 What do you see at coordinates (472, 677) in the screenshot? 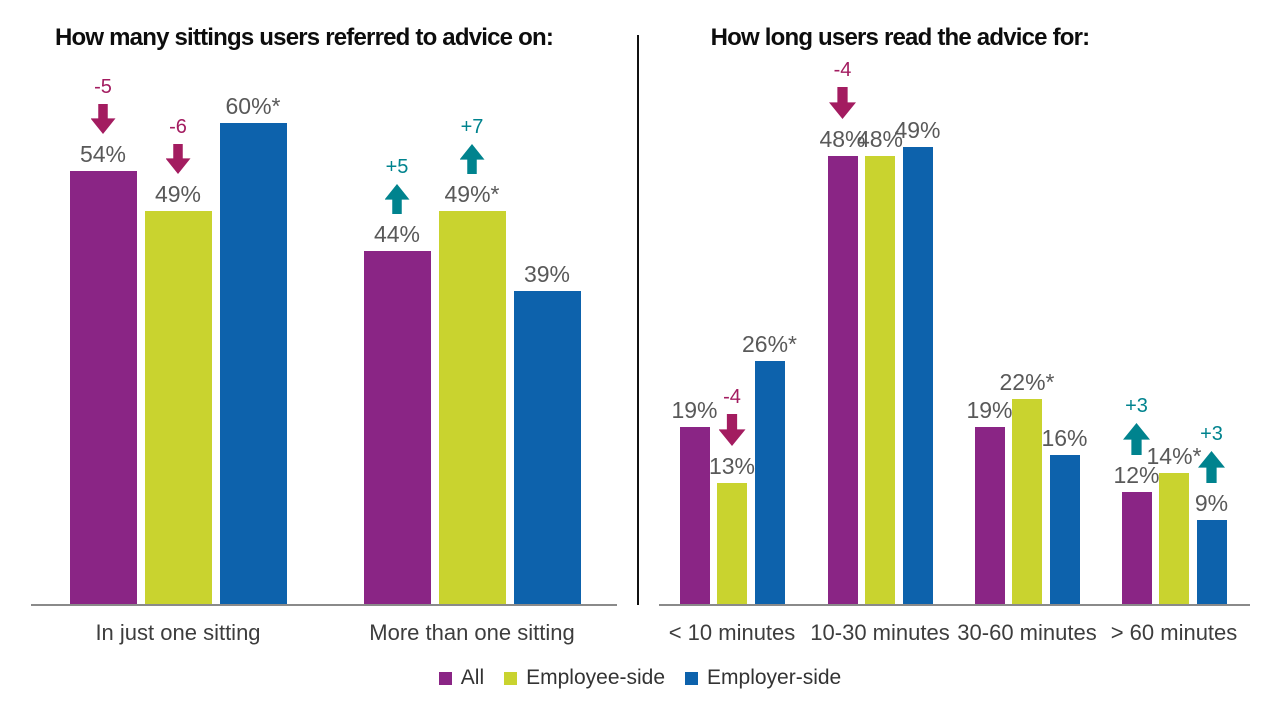
I see `legend-label: All` at bounding box center [472, 677].